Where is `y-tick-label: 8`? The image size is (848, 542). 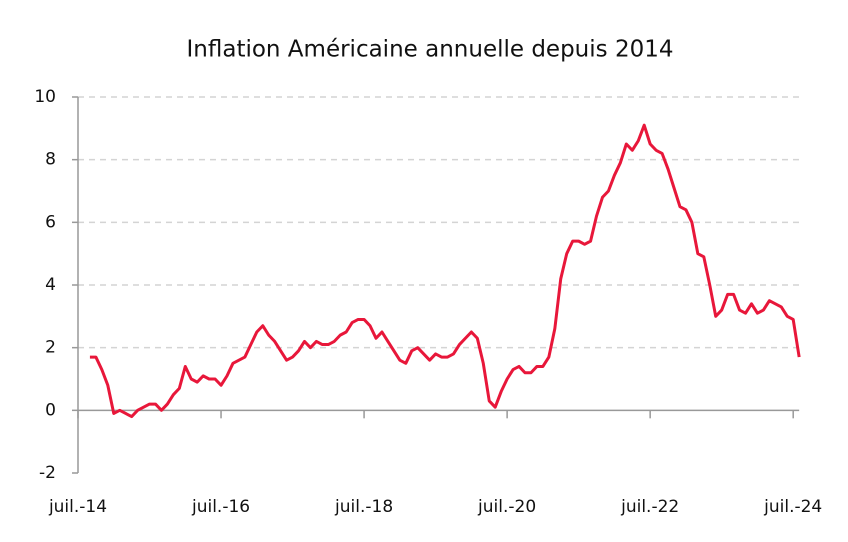 y-tick-label: 8 is located at coordinates (50, 160).